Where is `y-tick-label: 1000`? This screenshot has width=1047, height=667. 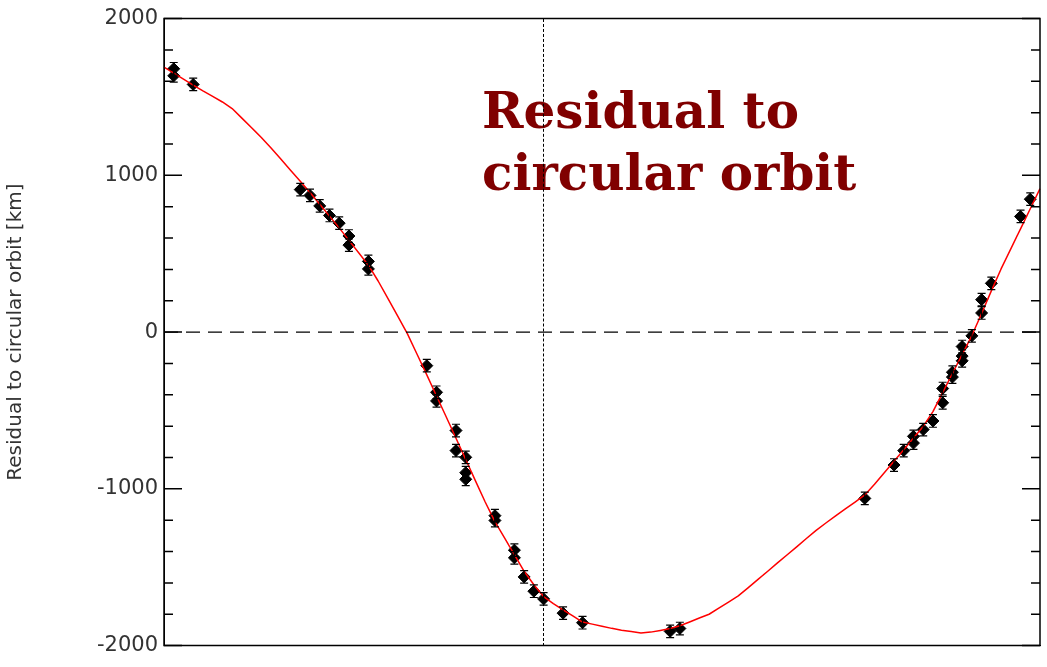
y-tick-label: 1000 is located at coordinates (131, 173).